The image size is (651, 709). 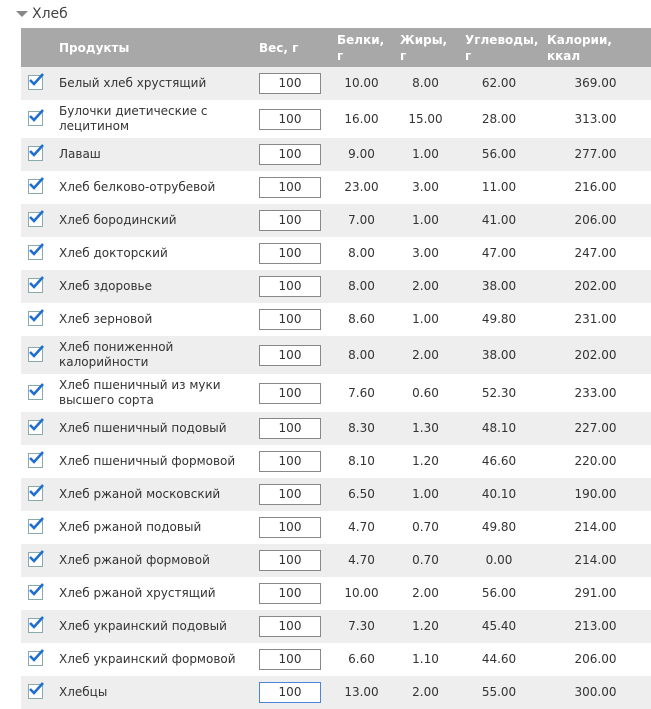 What do you see at coordinates (106, 319) in the screenshot?
I see `product-name: Хлеб зерновой` at bounding box center [106, 319].